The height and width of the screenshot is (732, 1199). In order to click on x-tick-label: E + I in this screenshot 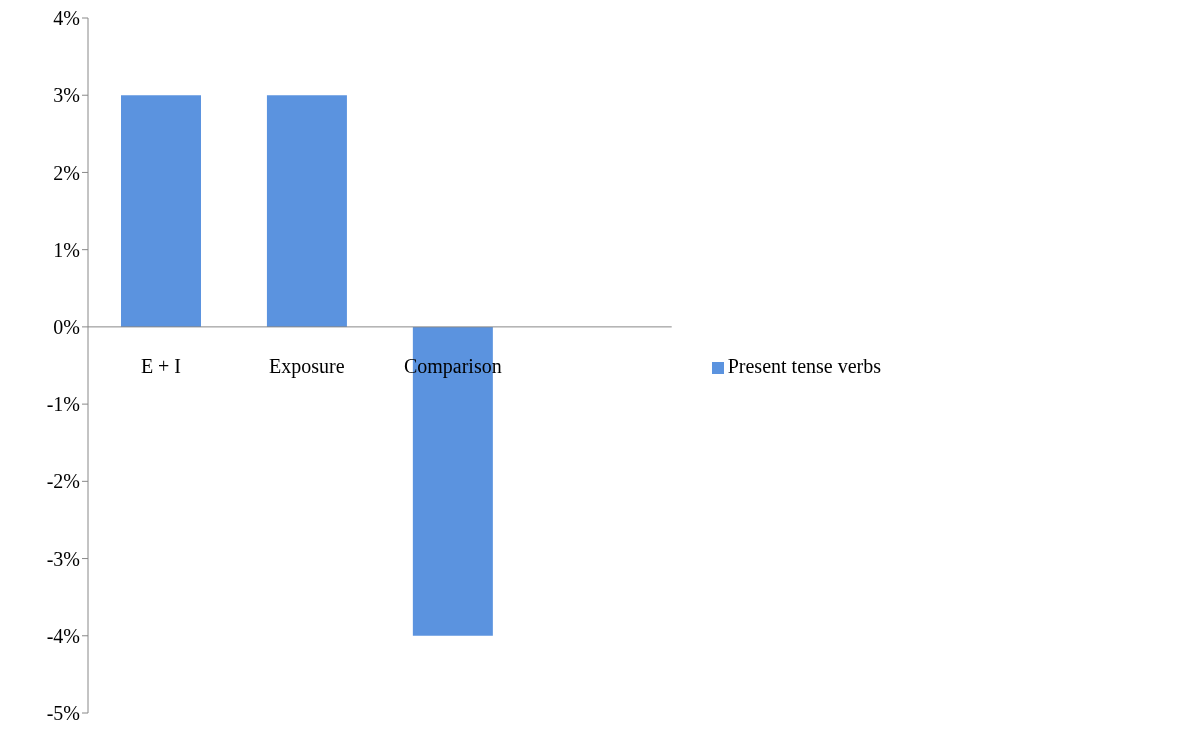, I will do `click(161, 365)`.